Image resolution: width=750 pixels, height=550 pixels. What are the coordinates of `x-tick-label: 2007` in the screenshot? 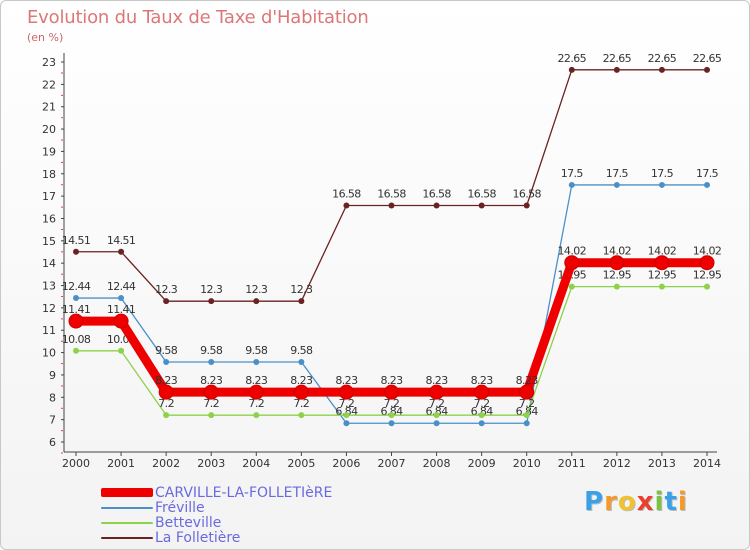 It's located at (392, 463).